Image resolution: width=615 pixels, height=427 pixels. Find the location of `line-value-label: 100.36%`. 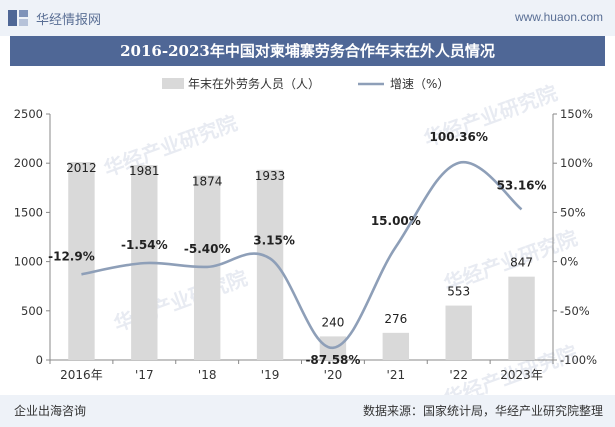

line-value-label: 100.36% is located at coordinates (459, 137).